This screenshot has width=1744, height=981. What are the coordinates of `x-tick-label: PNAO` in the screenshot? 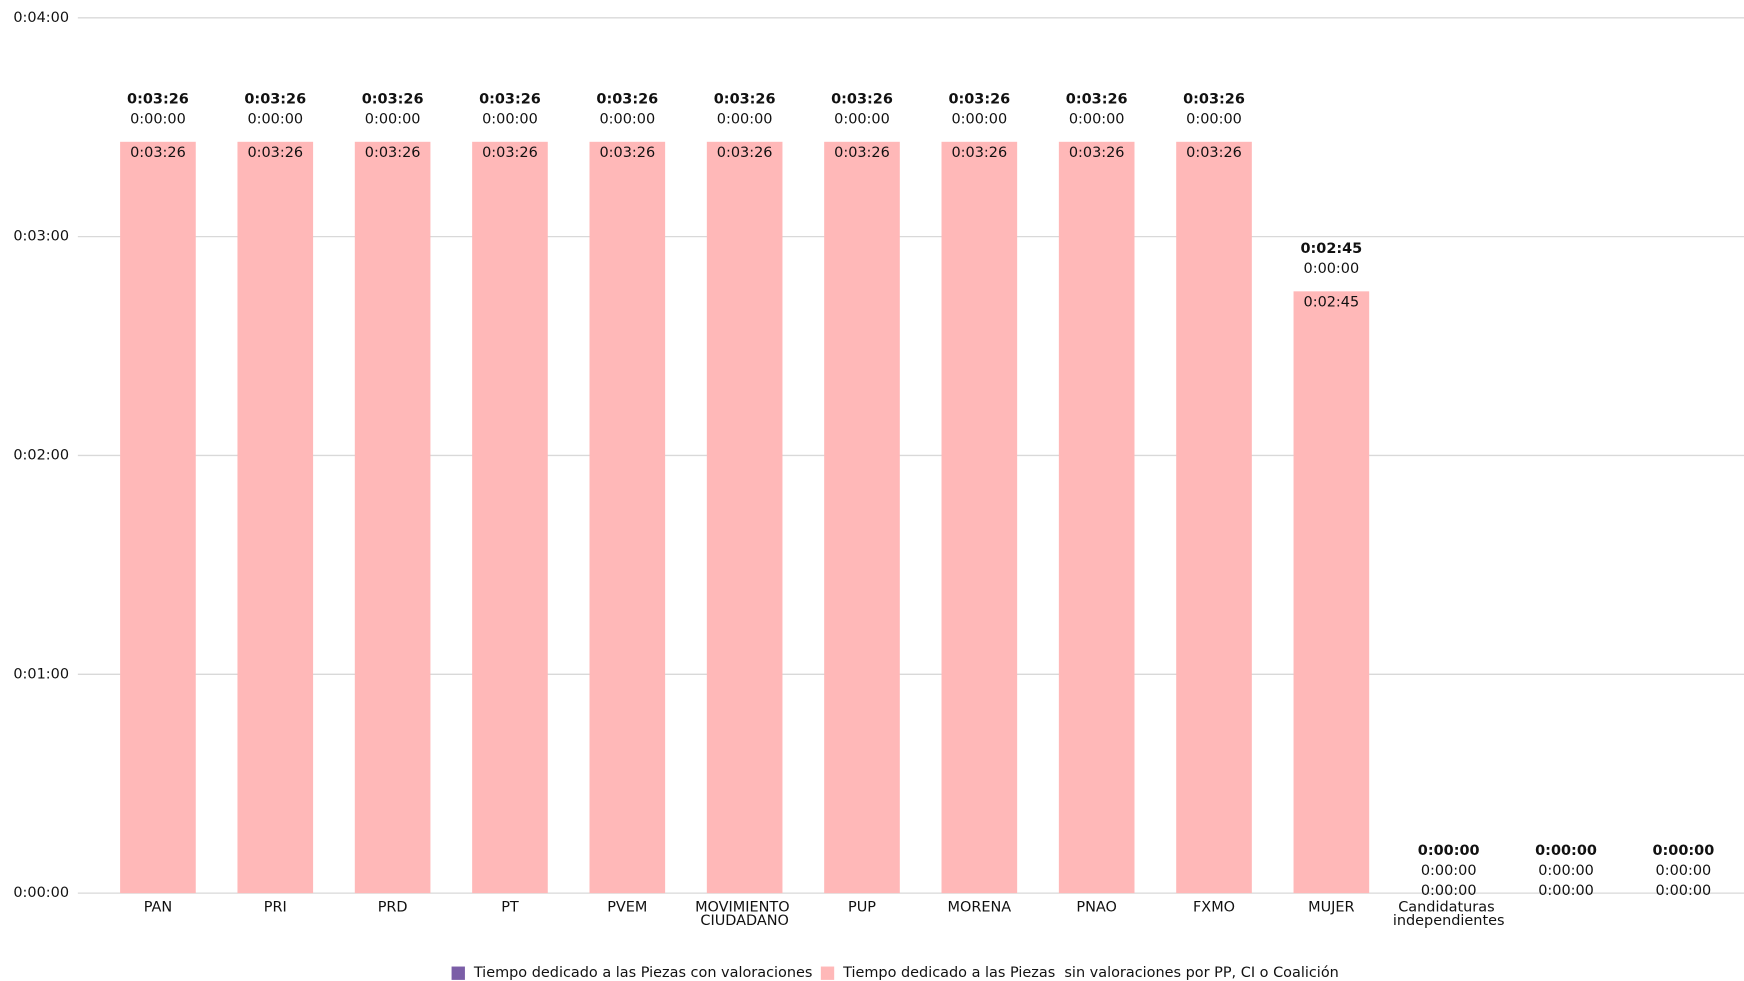 It's located at (1096, 908).